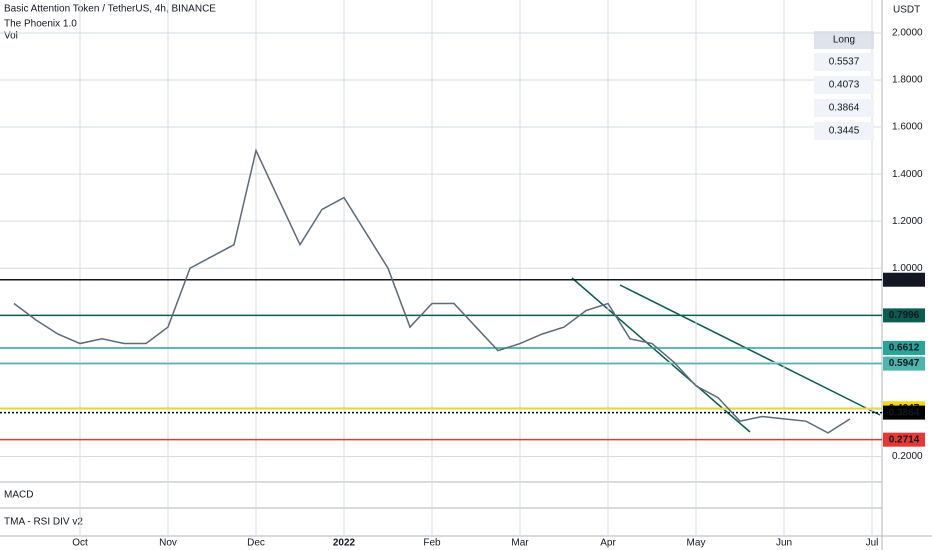 The height and width of the screenshot is (550, 932). What do you see at coordinates (907, 174) in the screenshot?
I see `y-tick-label: 1.4000` at bounding box center [907, 174].